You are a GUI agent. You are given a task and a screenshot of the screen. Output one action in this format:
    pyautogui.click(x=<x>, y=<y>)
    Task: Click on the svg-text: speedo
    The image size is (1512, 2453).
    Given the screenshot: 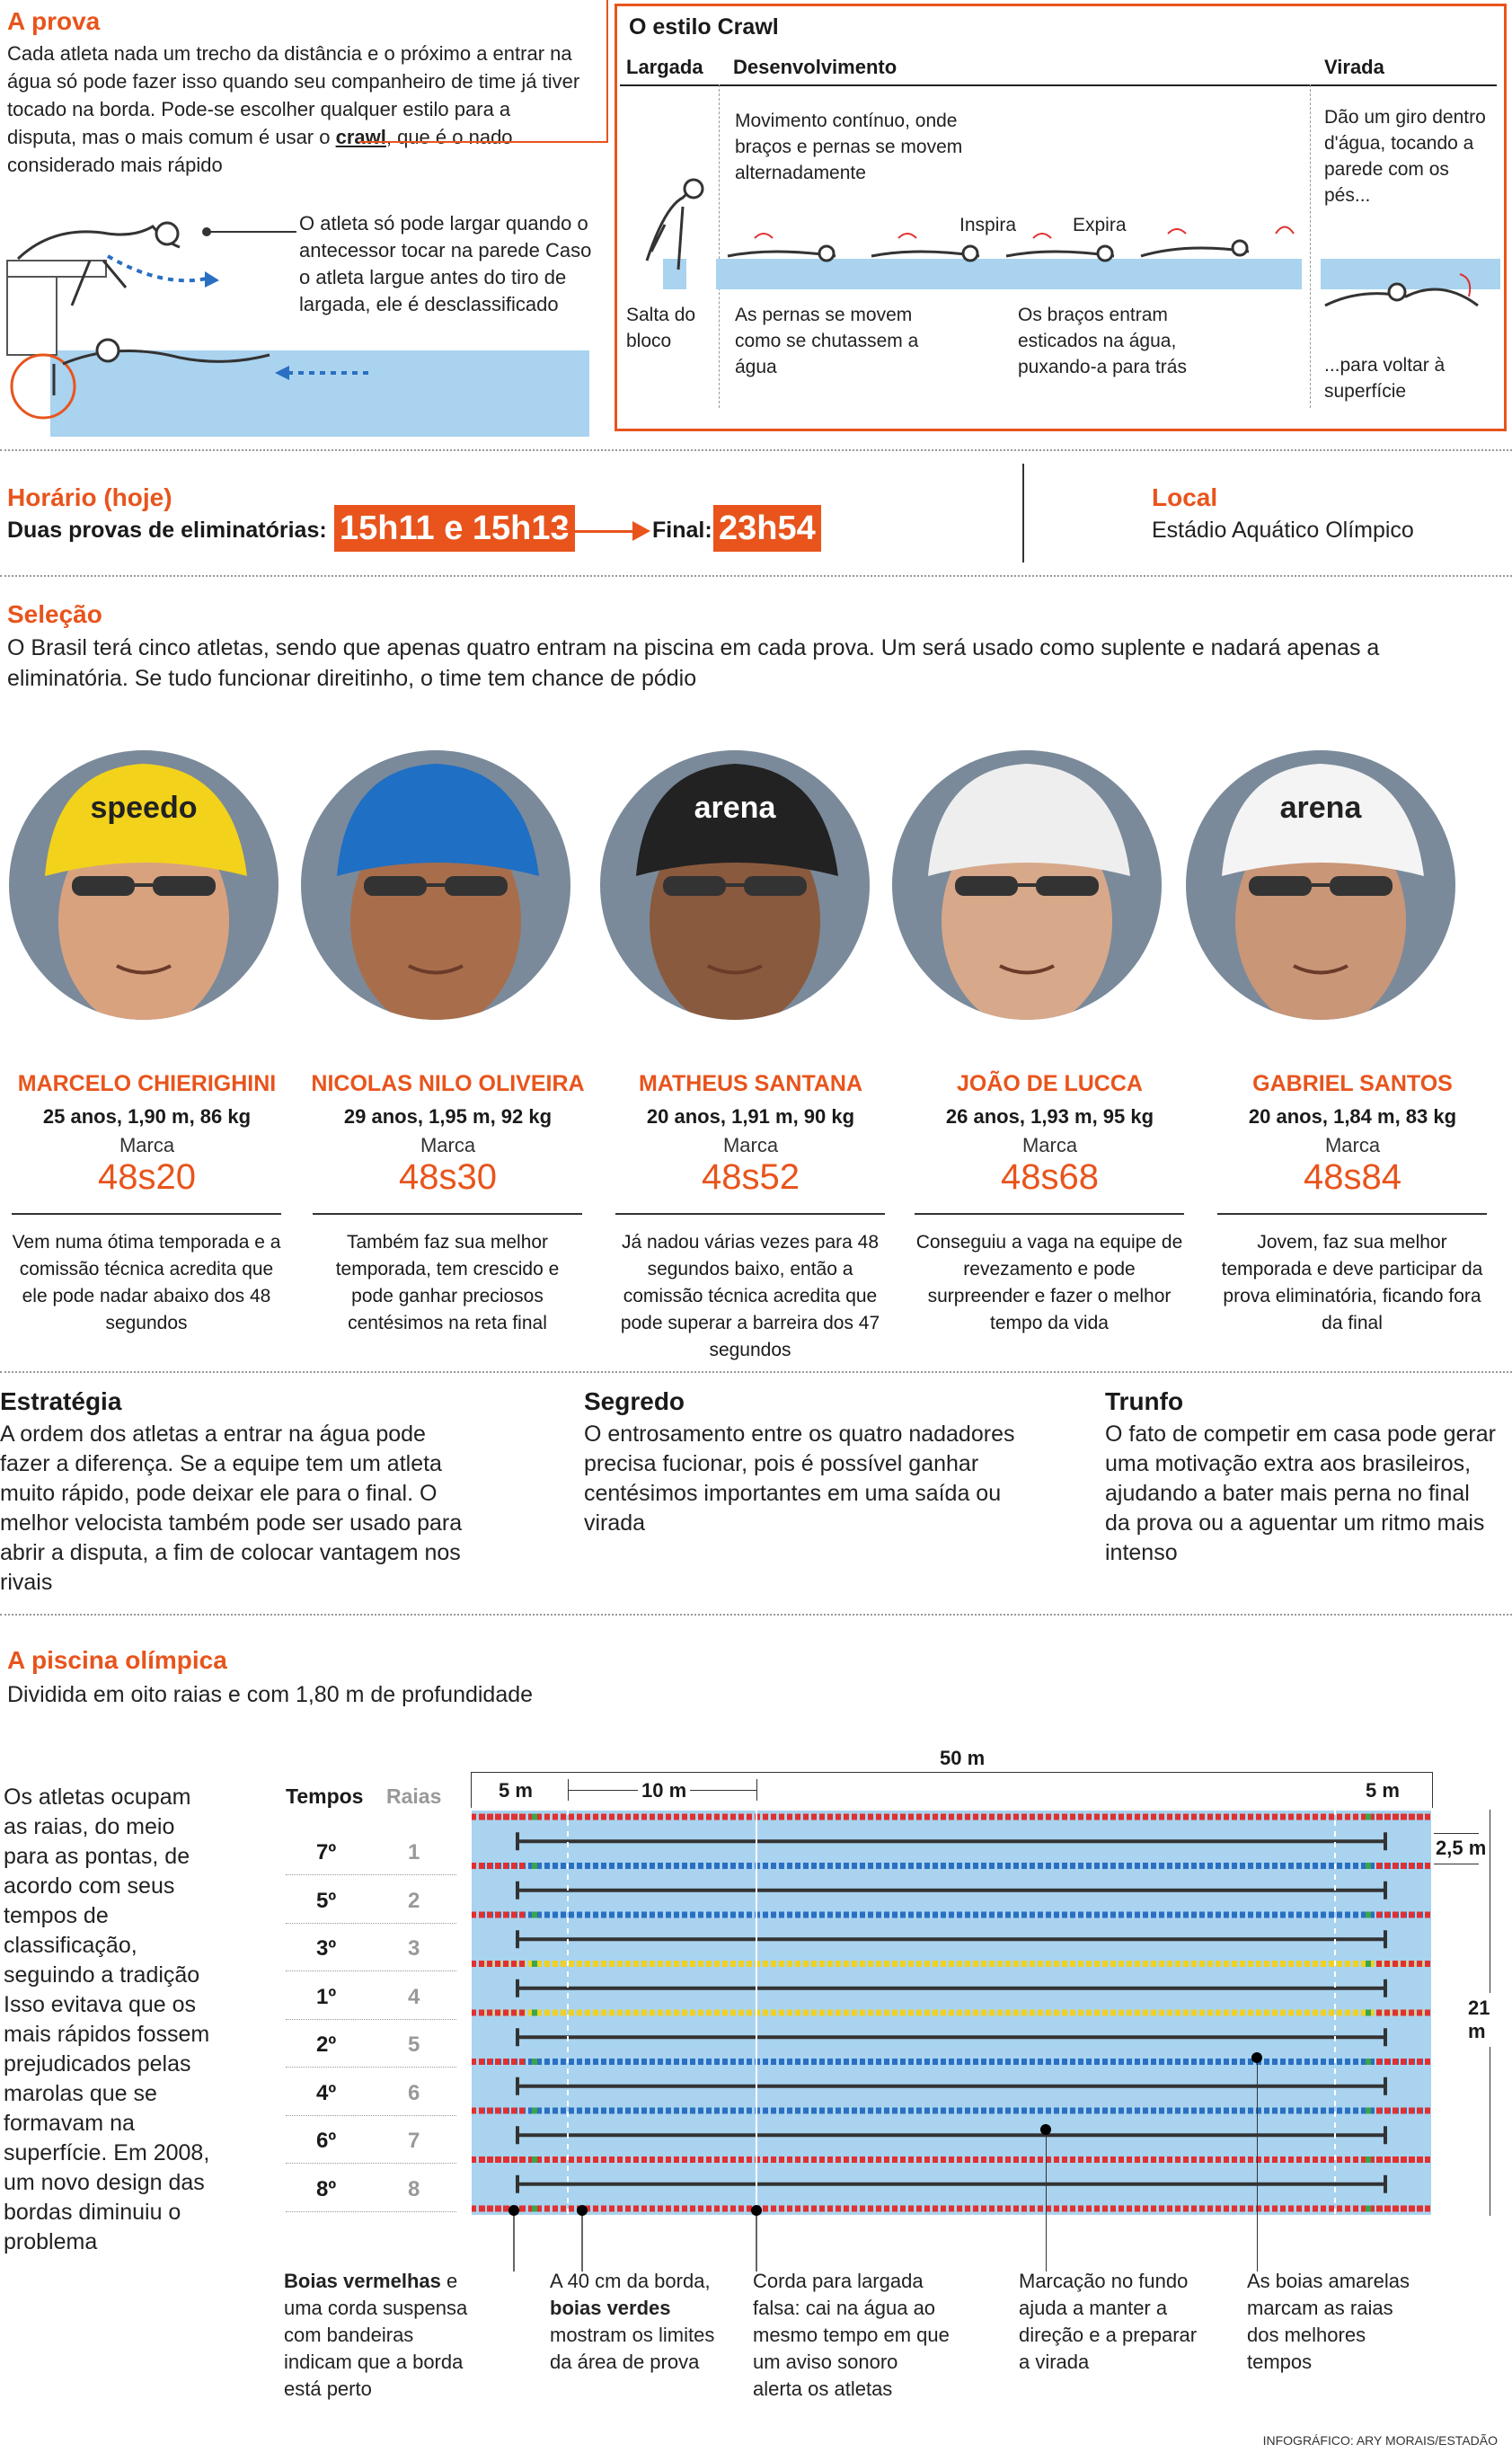 What is the action you would take?
    pyautogui.click(x=144, y=808)
    